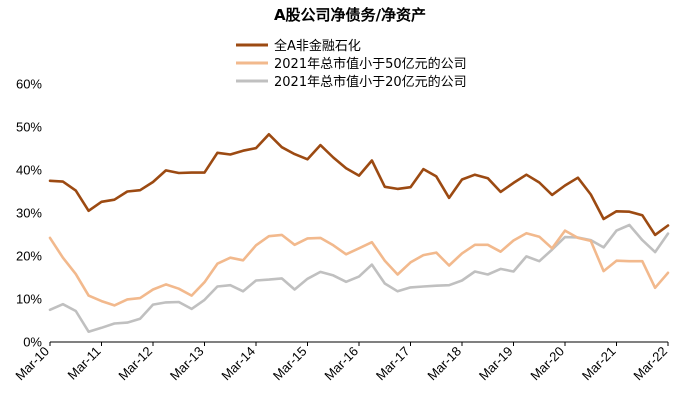 This screenshot has width=692, height=413. What do you see at coordinates (187, 364) in the screenshot?
I see `x-tick-label: Mar-13` at bounding box center [187, 364].